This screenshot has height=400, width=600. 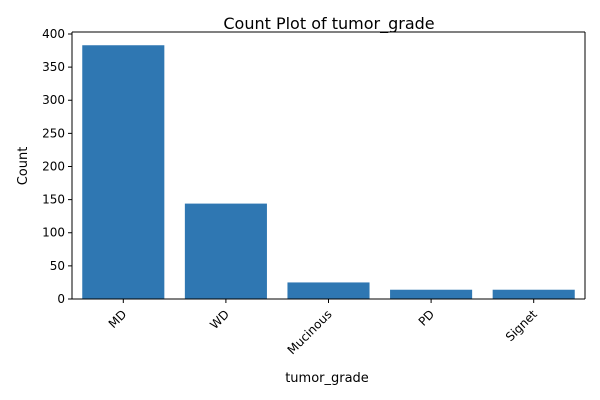 What do you see at coordinates (118, 319) in the screenshot?
I see `x-tick-label-md: MD` at bounding box center [118, 319].